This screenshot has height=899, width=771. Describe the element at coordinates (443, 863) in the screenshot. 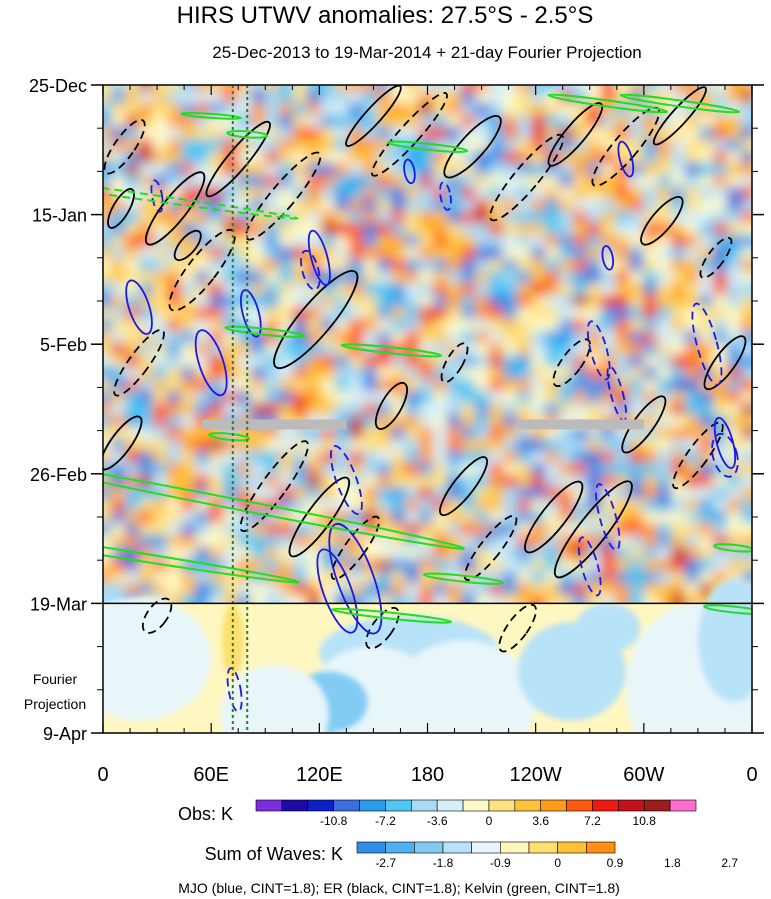

I see `colorbar-tick-label: -1.8` at that location.